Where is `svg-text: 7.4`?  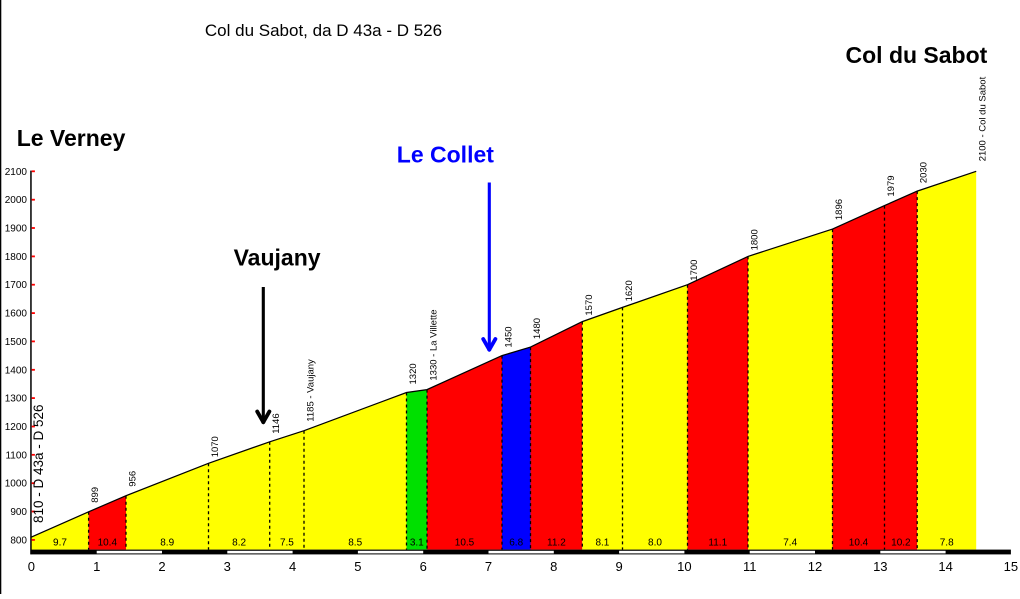
svg-text: 7.4 is located at coordinates (790, 543).